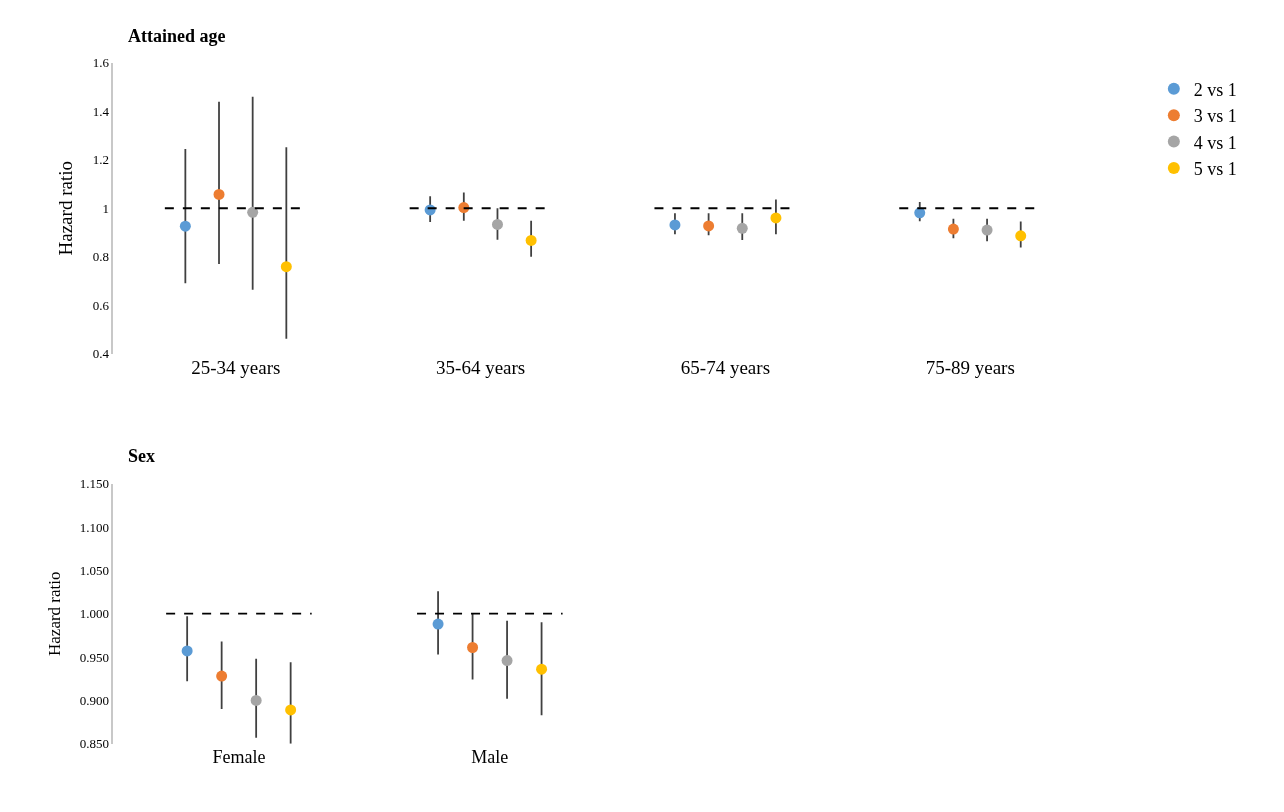 This screenshot has width=1284, height=812. Describe the element at coordinates (1215, 168) in the screenshot. I see `legend-label: 5 vs 1` at that location.